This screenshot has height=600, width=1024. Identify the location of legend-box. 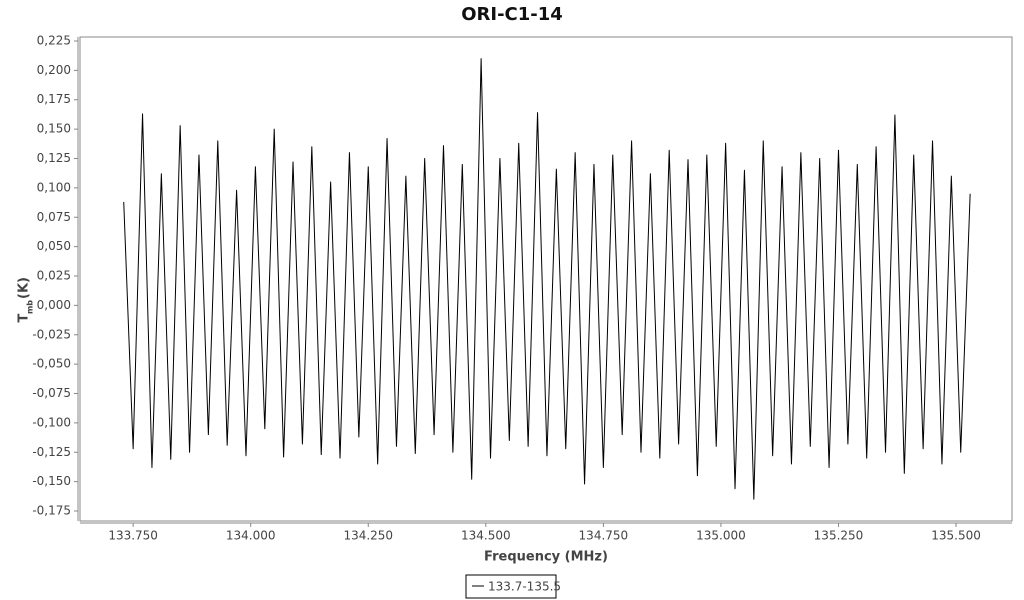
(511, 586).